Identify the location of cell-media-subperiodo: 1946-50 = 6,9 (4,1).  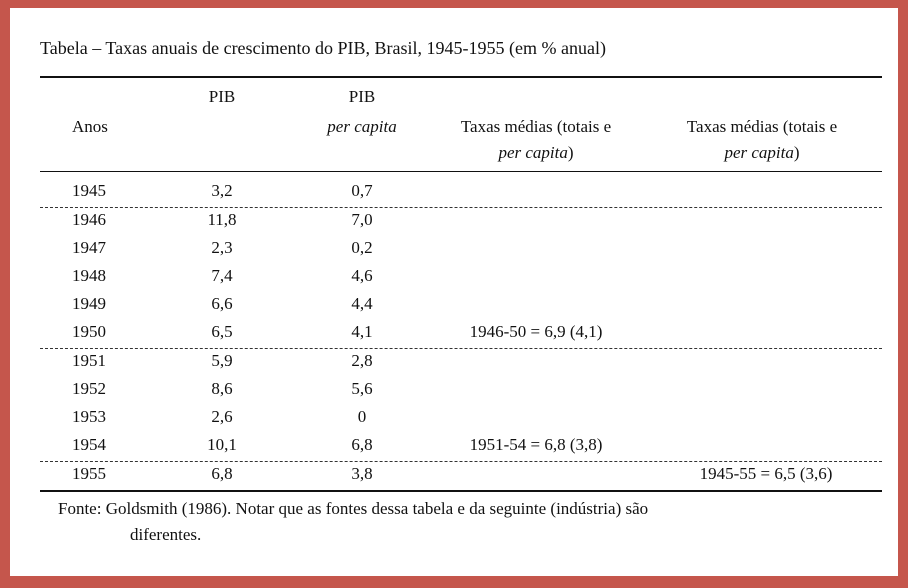
(536, 331).